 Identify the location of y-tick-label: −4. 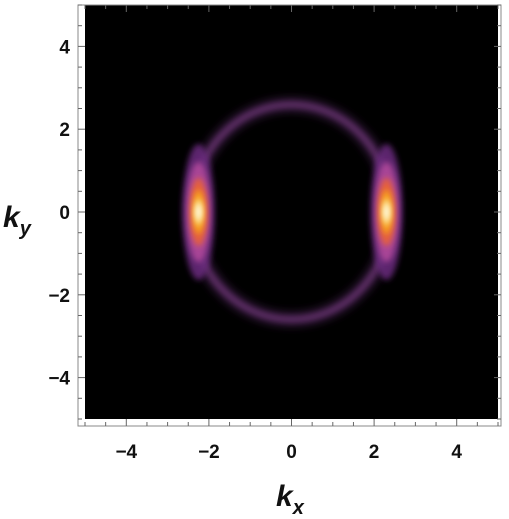
(59, 379).